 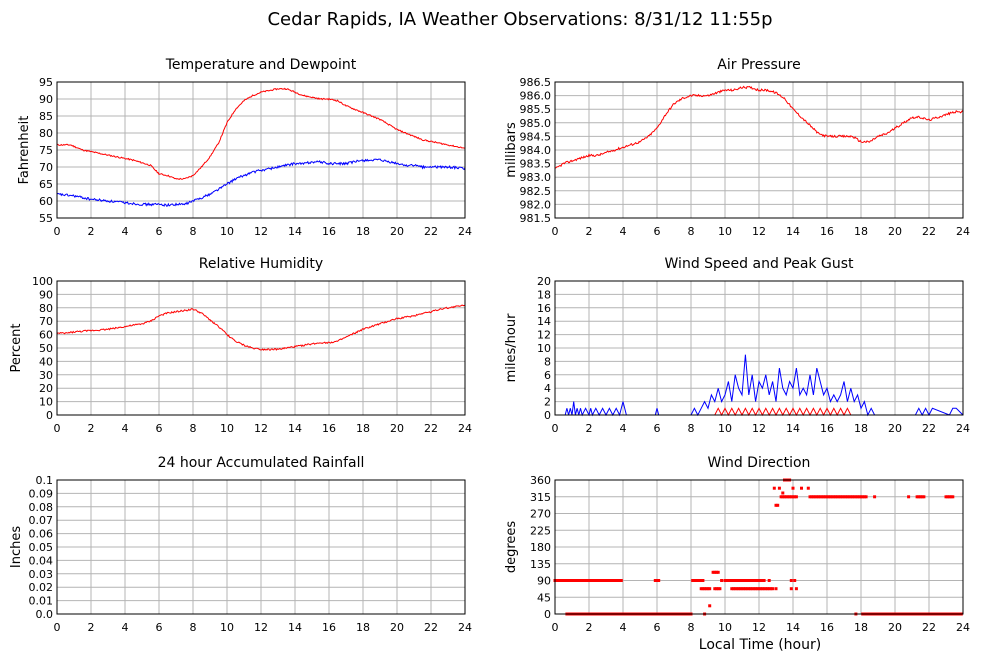 I want to click on y-tick-label: 0.03, so click(x=41, y=574).